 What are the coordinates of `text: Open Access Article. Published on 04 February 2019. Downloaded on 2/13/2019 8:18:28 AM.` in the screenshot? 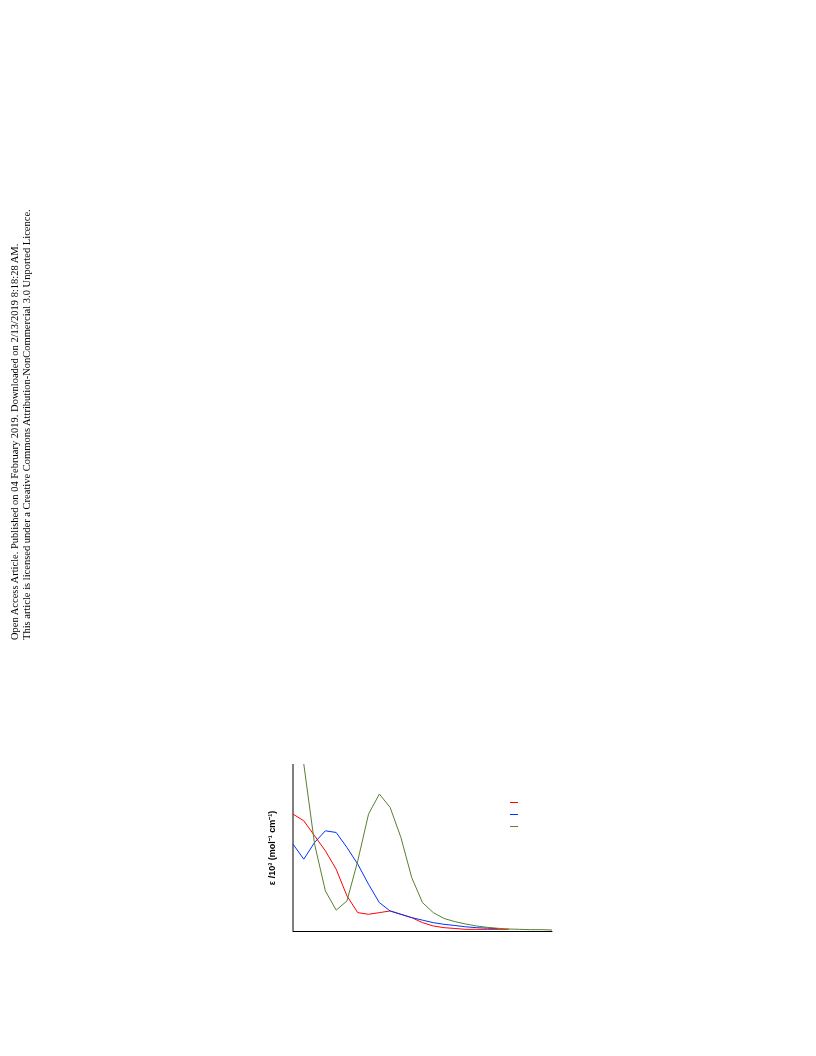 It's located at (14, 441).